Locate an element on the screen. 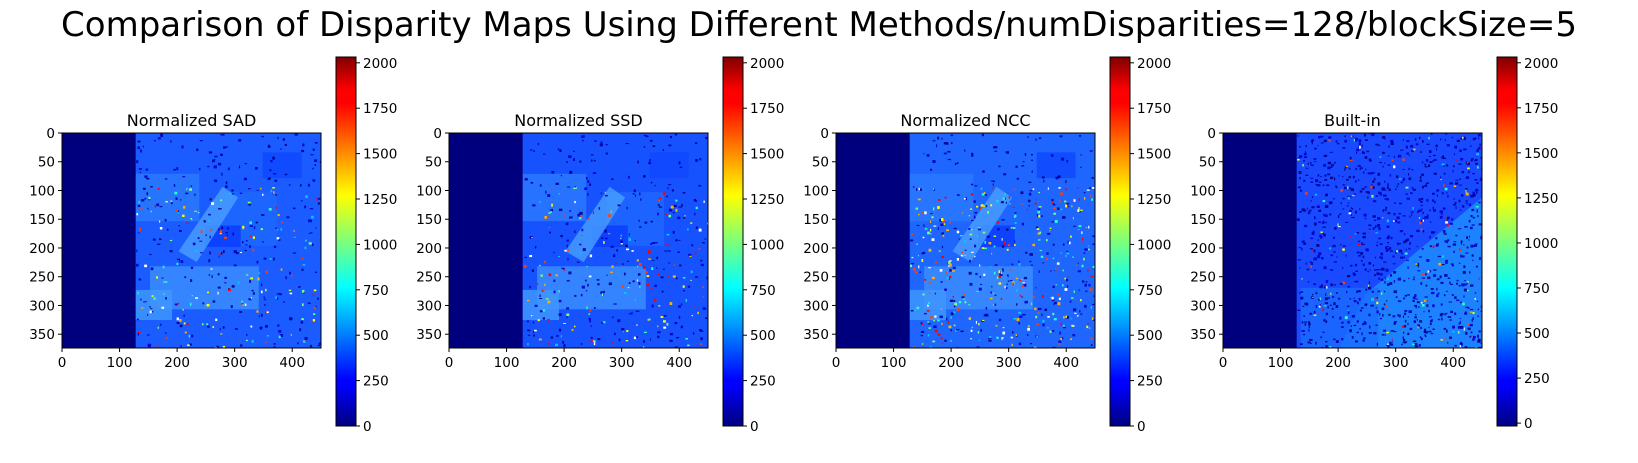  colorbar-tick-label: 750 is located at coordinates (376, 291).